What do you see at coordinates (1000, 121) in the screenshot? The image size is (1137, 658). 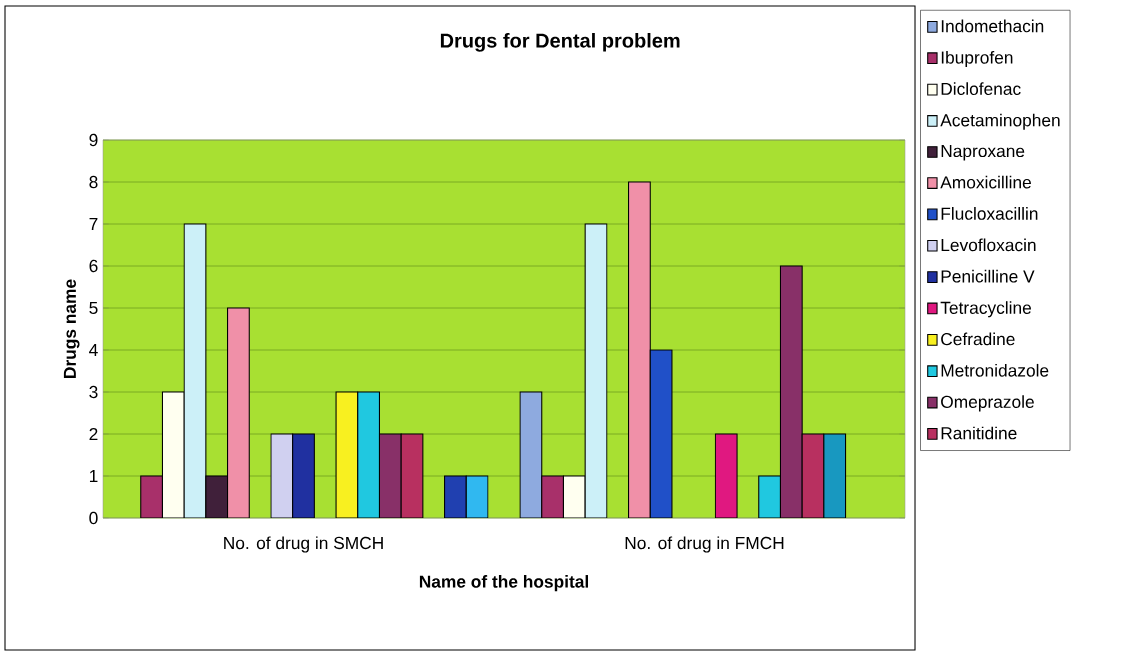 I see `legend-label: Acetaminophen` at bounding box center [1000, 121].